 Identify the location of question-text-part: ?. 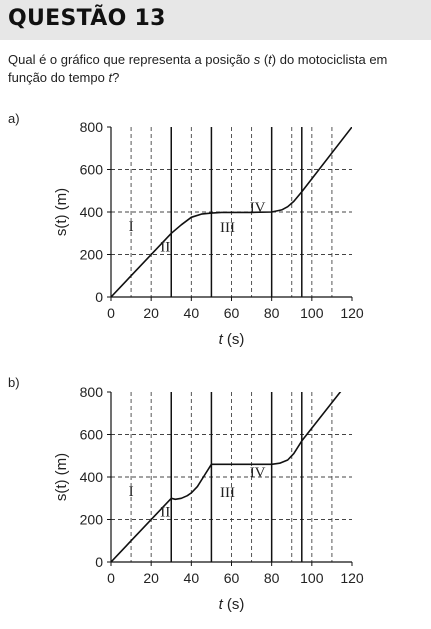
(116, 77).